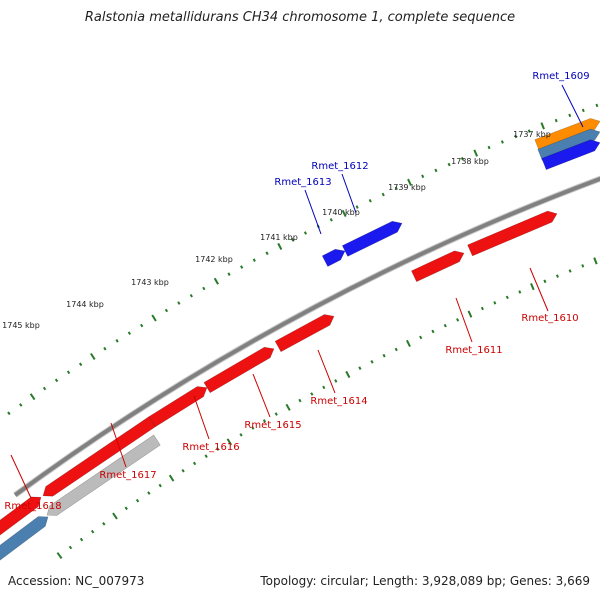 The width and height of the screenshot is (600, 600). I want to click on gene-label: Rmet_1613, so click(302, 182).